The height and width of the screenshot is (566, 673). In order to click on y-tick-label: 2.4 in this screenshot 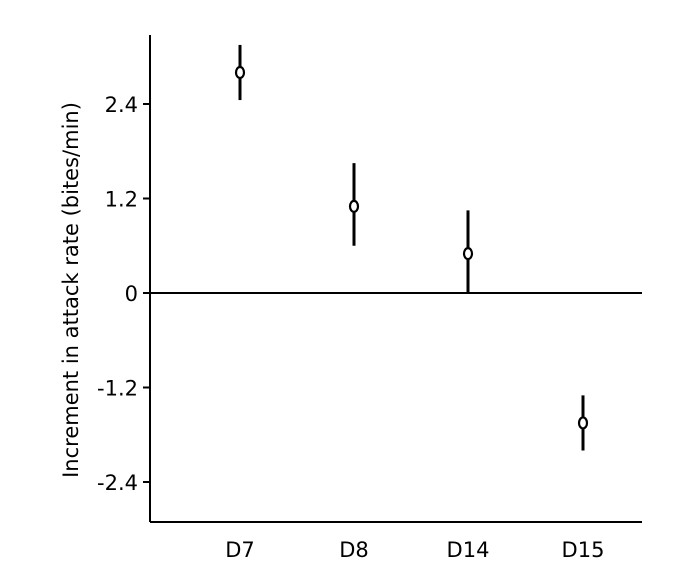, I will do `click(121, 105)`.